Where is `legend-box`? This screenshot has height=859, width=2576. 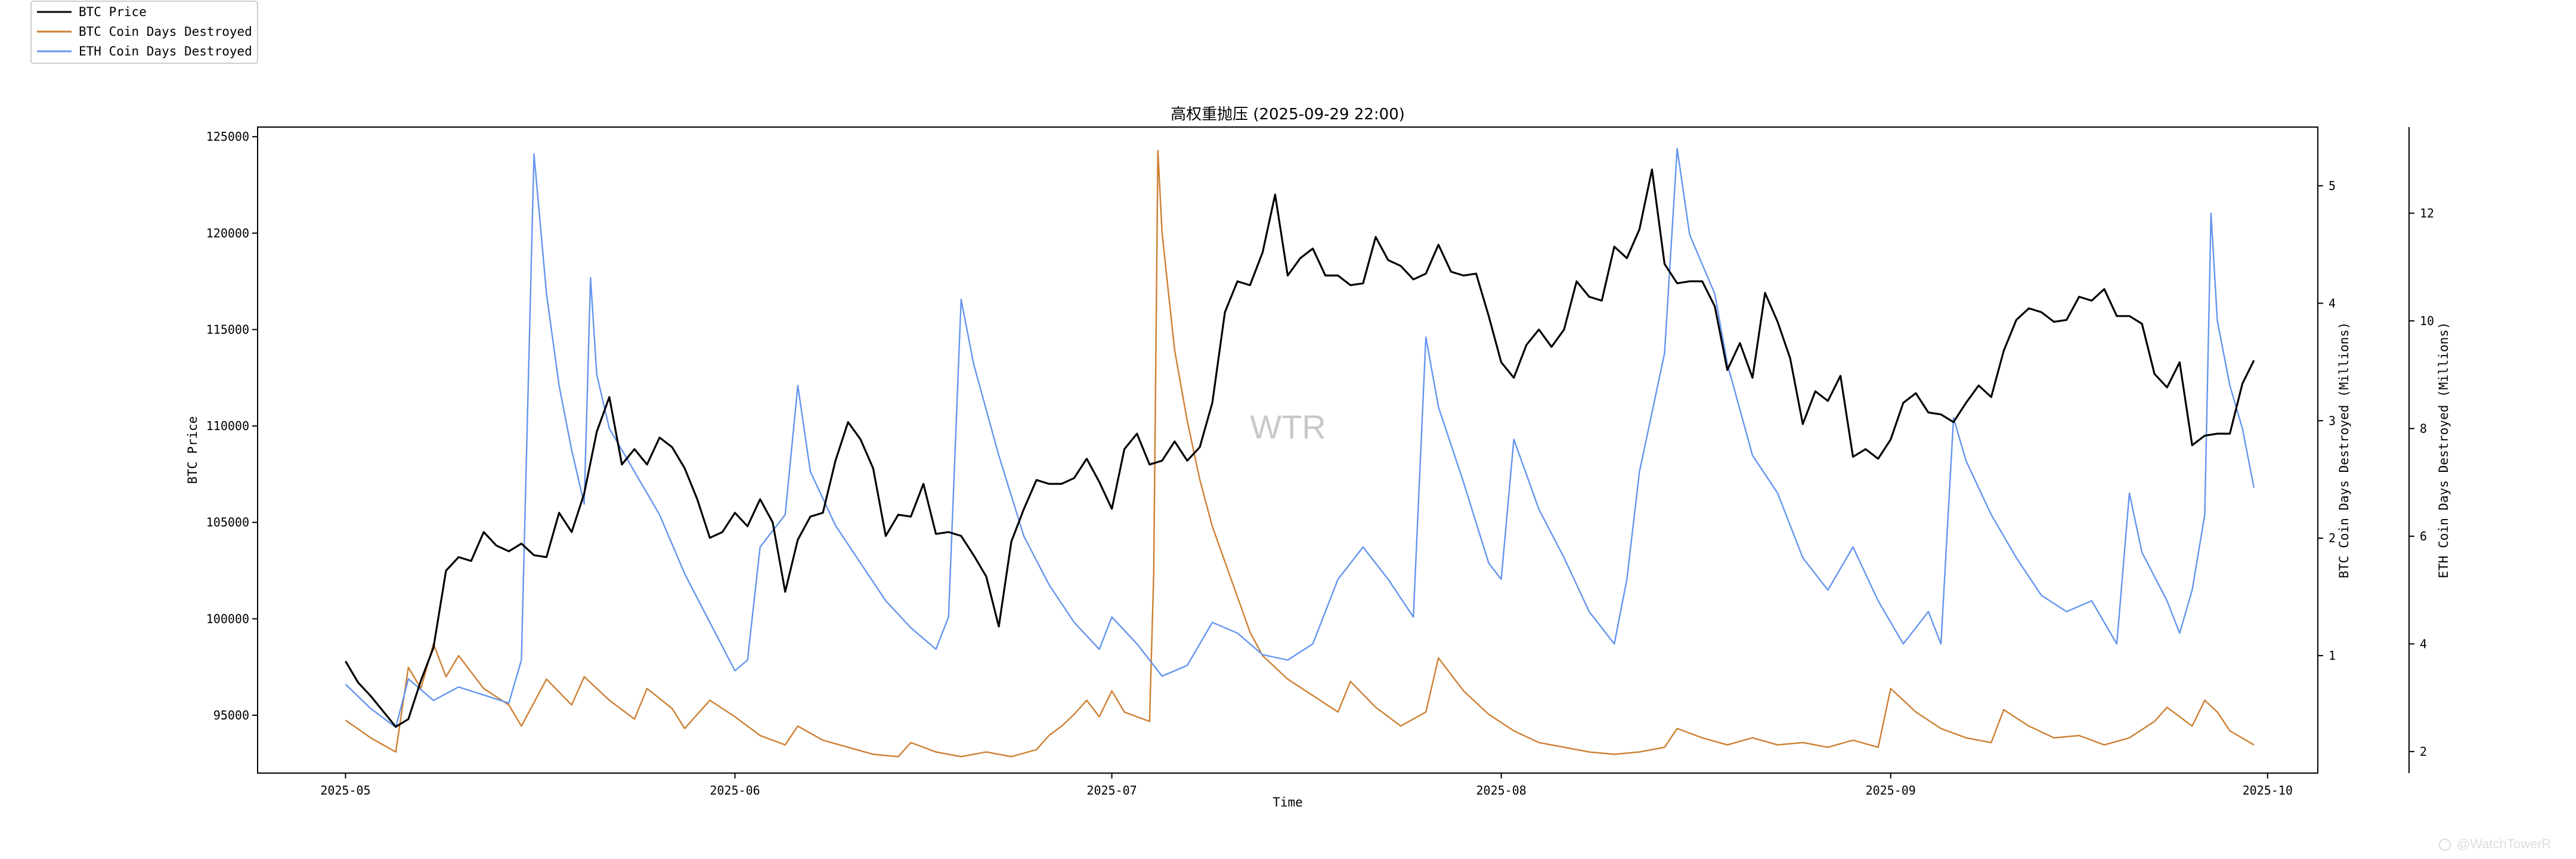
legend-box is located at coordinates (144, 32).